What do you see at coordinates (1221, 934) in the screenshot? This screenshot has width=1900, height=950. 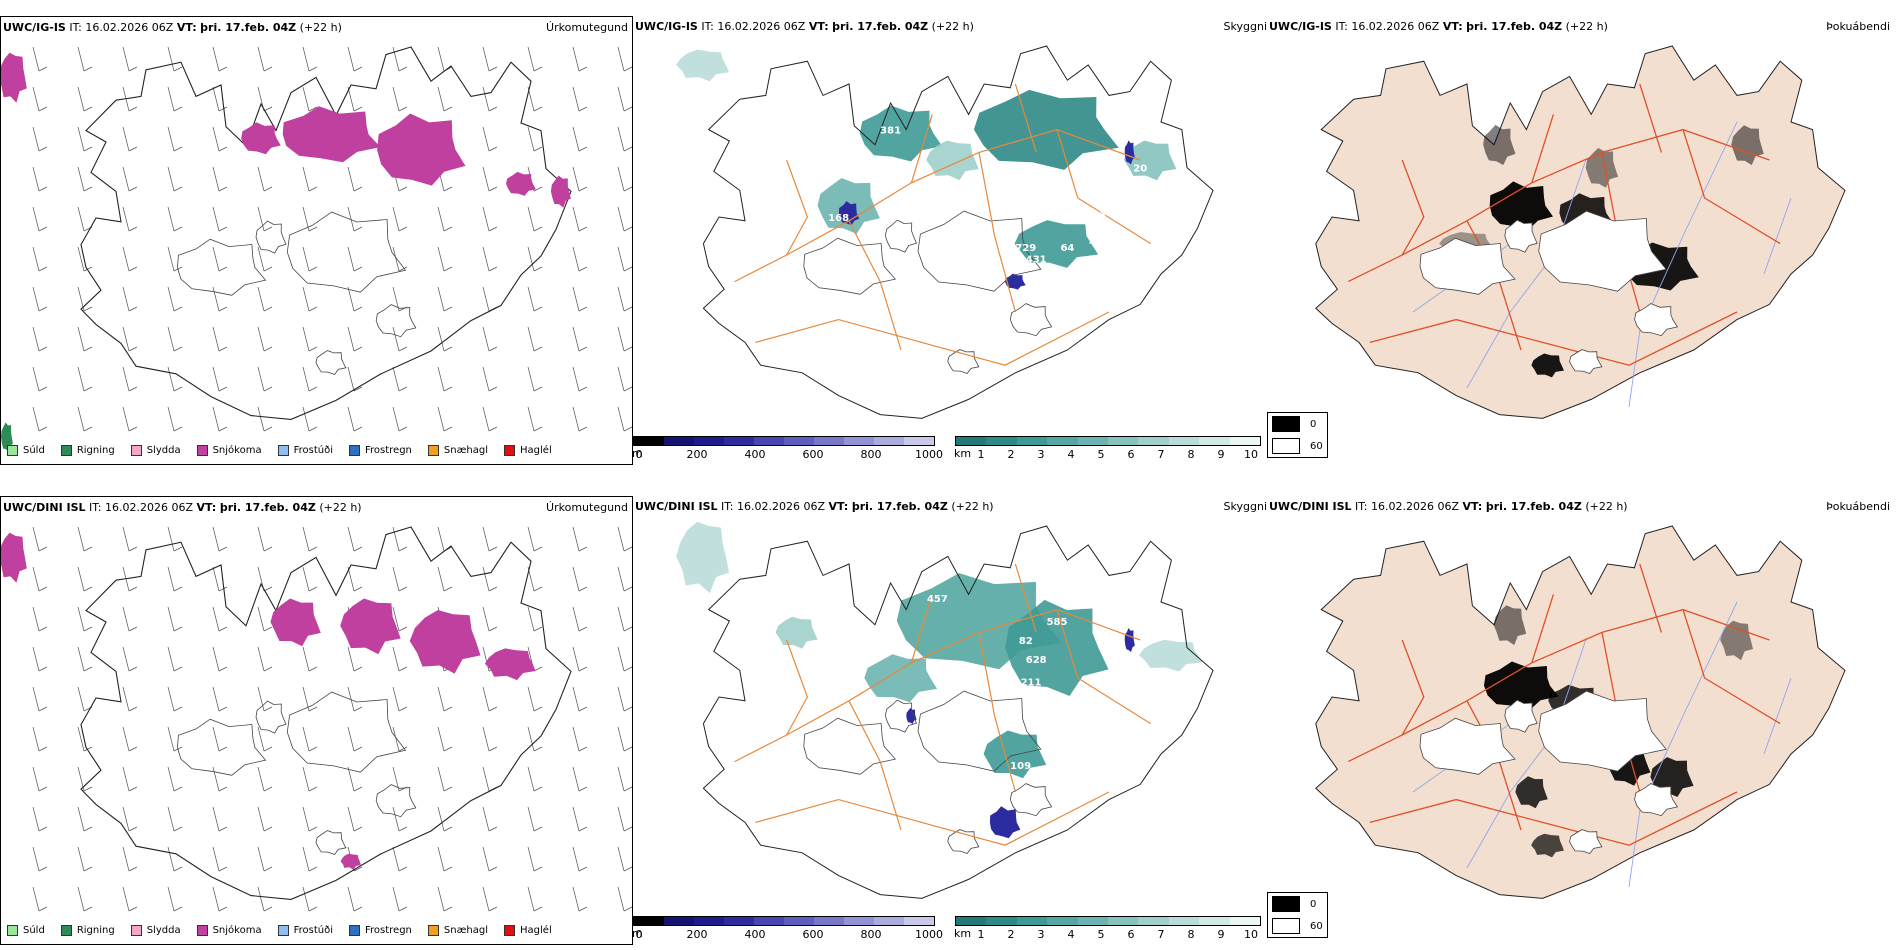 I see `colorbar-tick: 9` at bounding box center [1221, 934].